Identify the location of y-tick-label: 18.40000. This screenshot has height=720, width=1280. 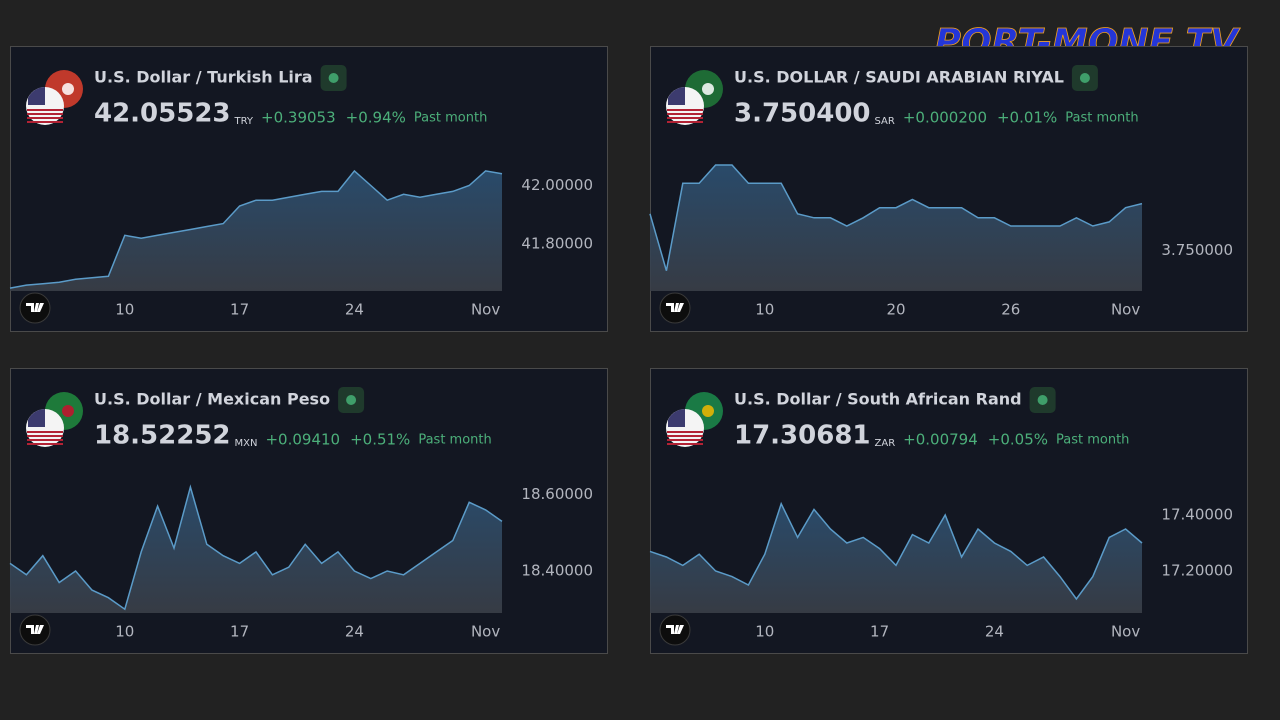
(557, 571).